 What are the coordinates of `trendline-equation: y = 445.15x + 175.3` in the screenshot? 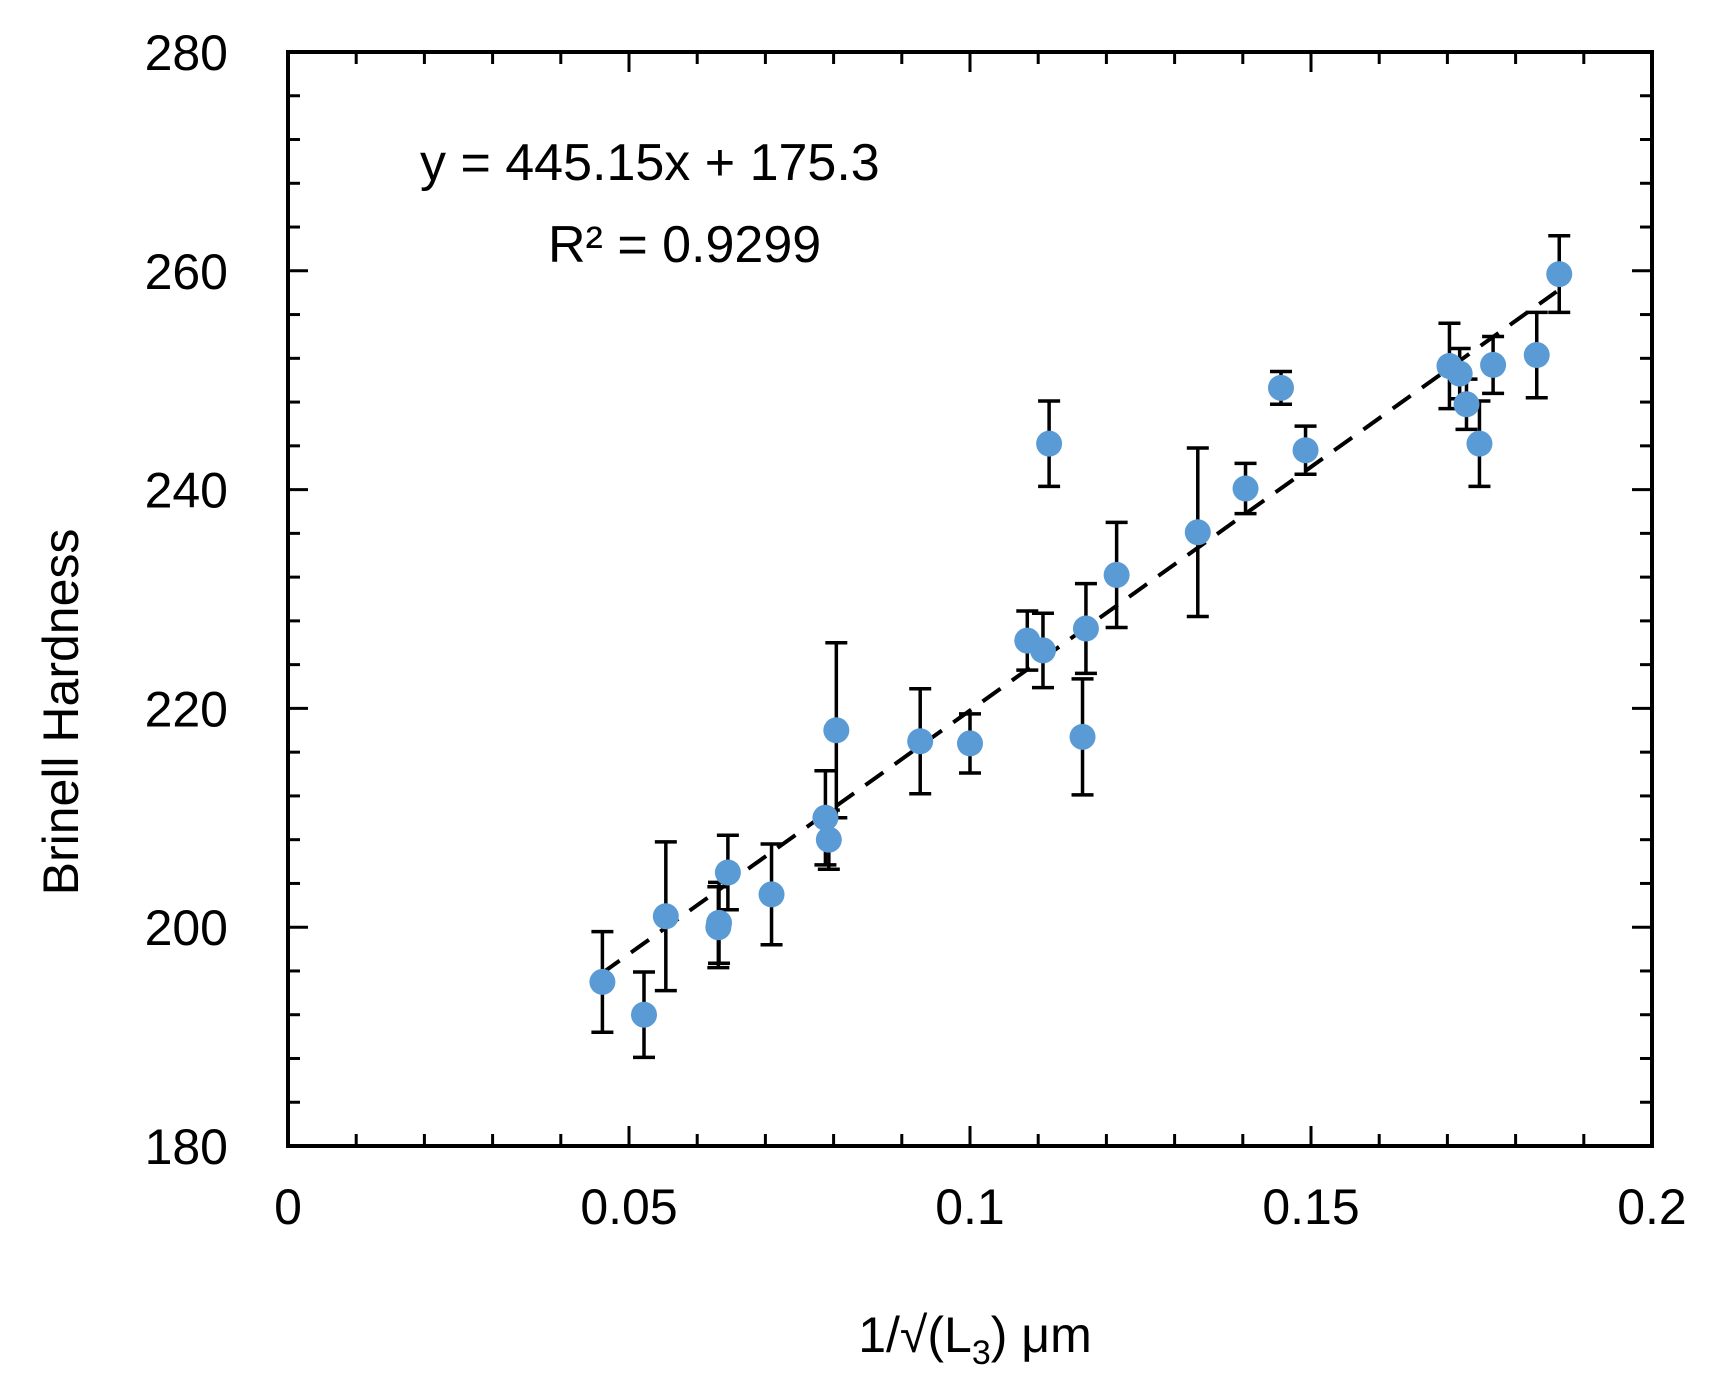 It's located at (650, 163).